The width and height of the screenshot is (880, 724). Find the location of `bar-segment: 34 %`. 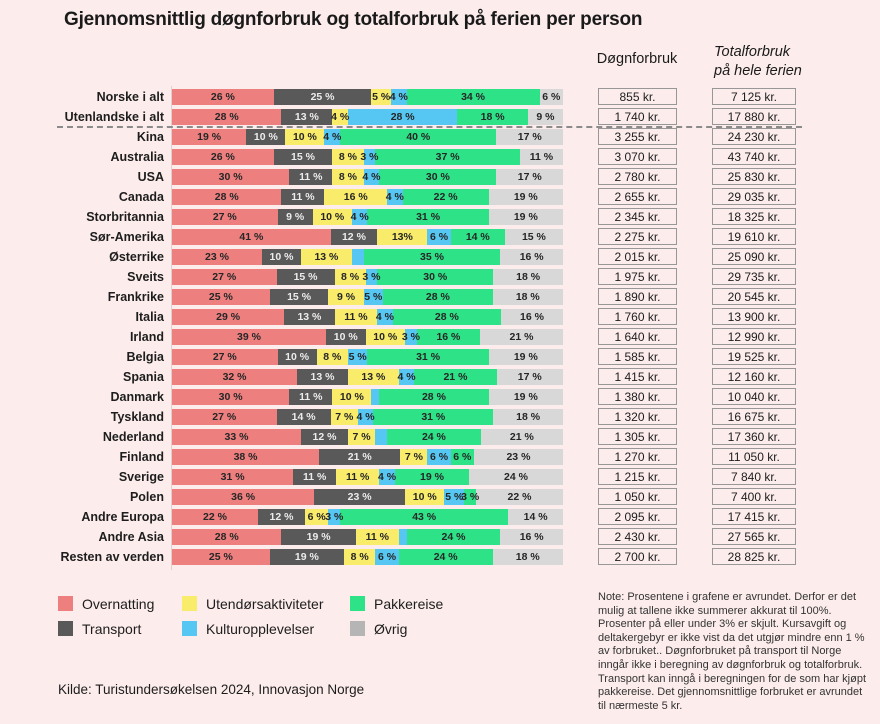

bar-segment: 34 % is located at coordinates (473, 97).